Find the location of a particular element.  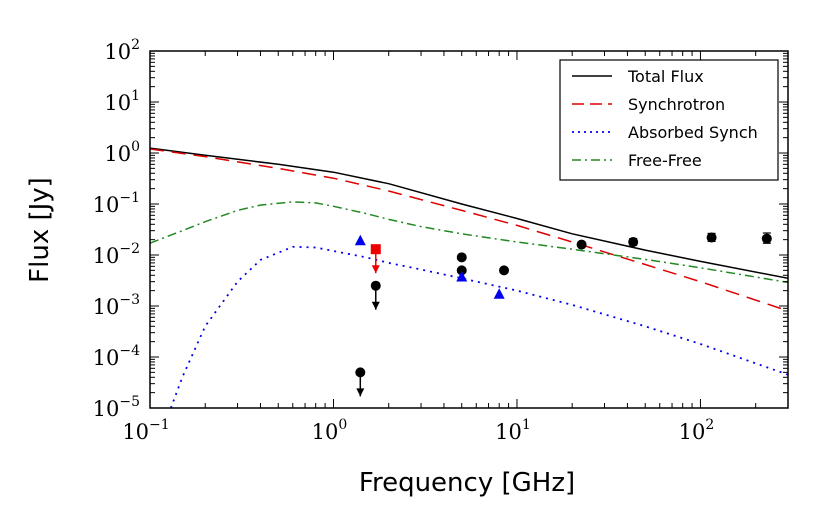

y-axis-label: Flux [Jy] is located at coordinates (40, 230).